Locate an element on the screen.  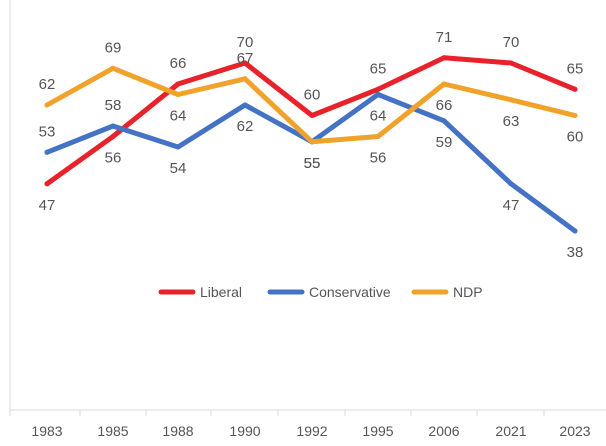
data-label-conservative: 54 is located at coordinates (178, 168).